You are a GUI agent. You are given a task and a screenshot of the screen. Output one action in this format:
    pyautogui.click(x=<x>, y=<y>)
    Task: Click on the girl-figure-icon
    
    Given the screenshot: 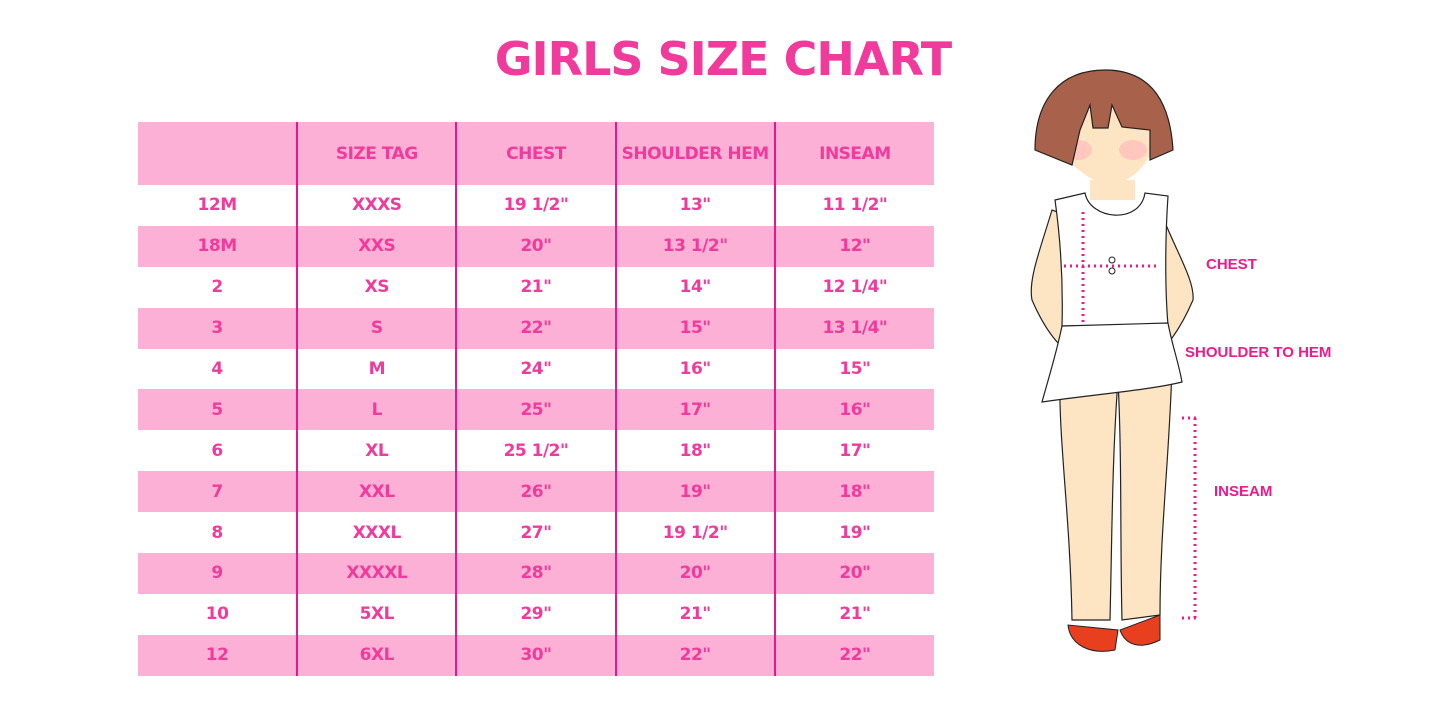 What is the action you would take?
    pyautogui.click(x=1115, y=360)
    